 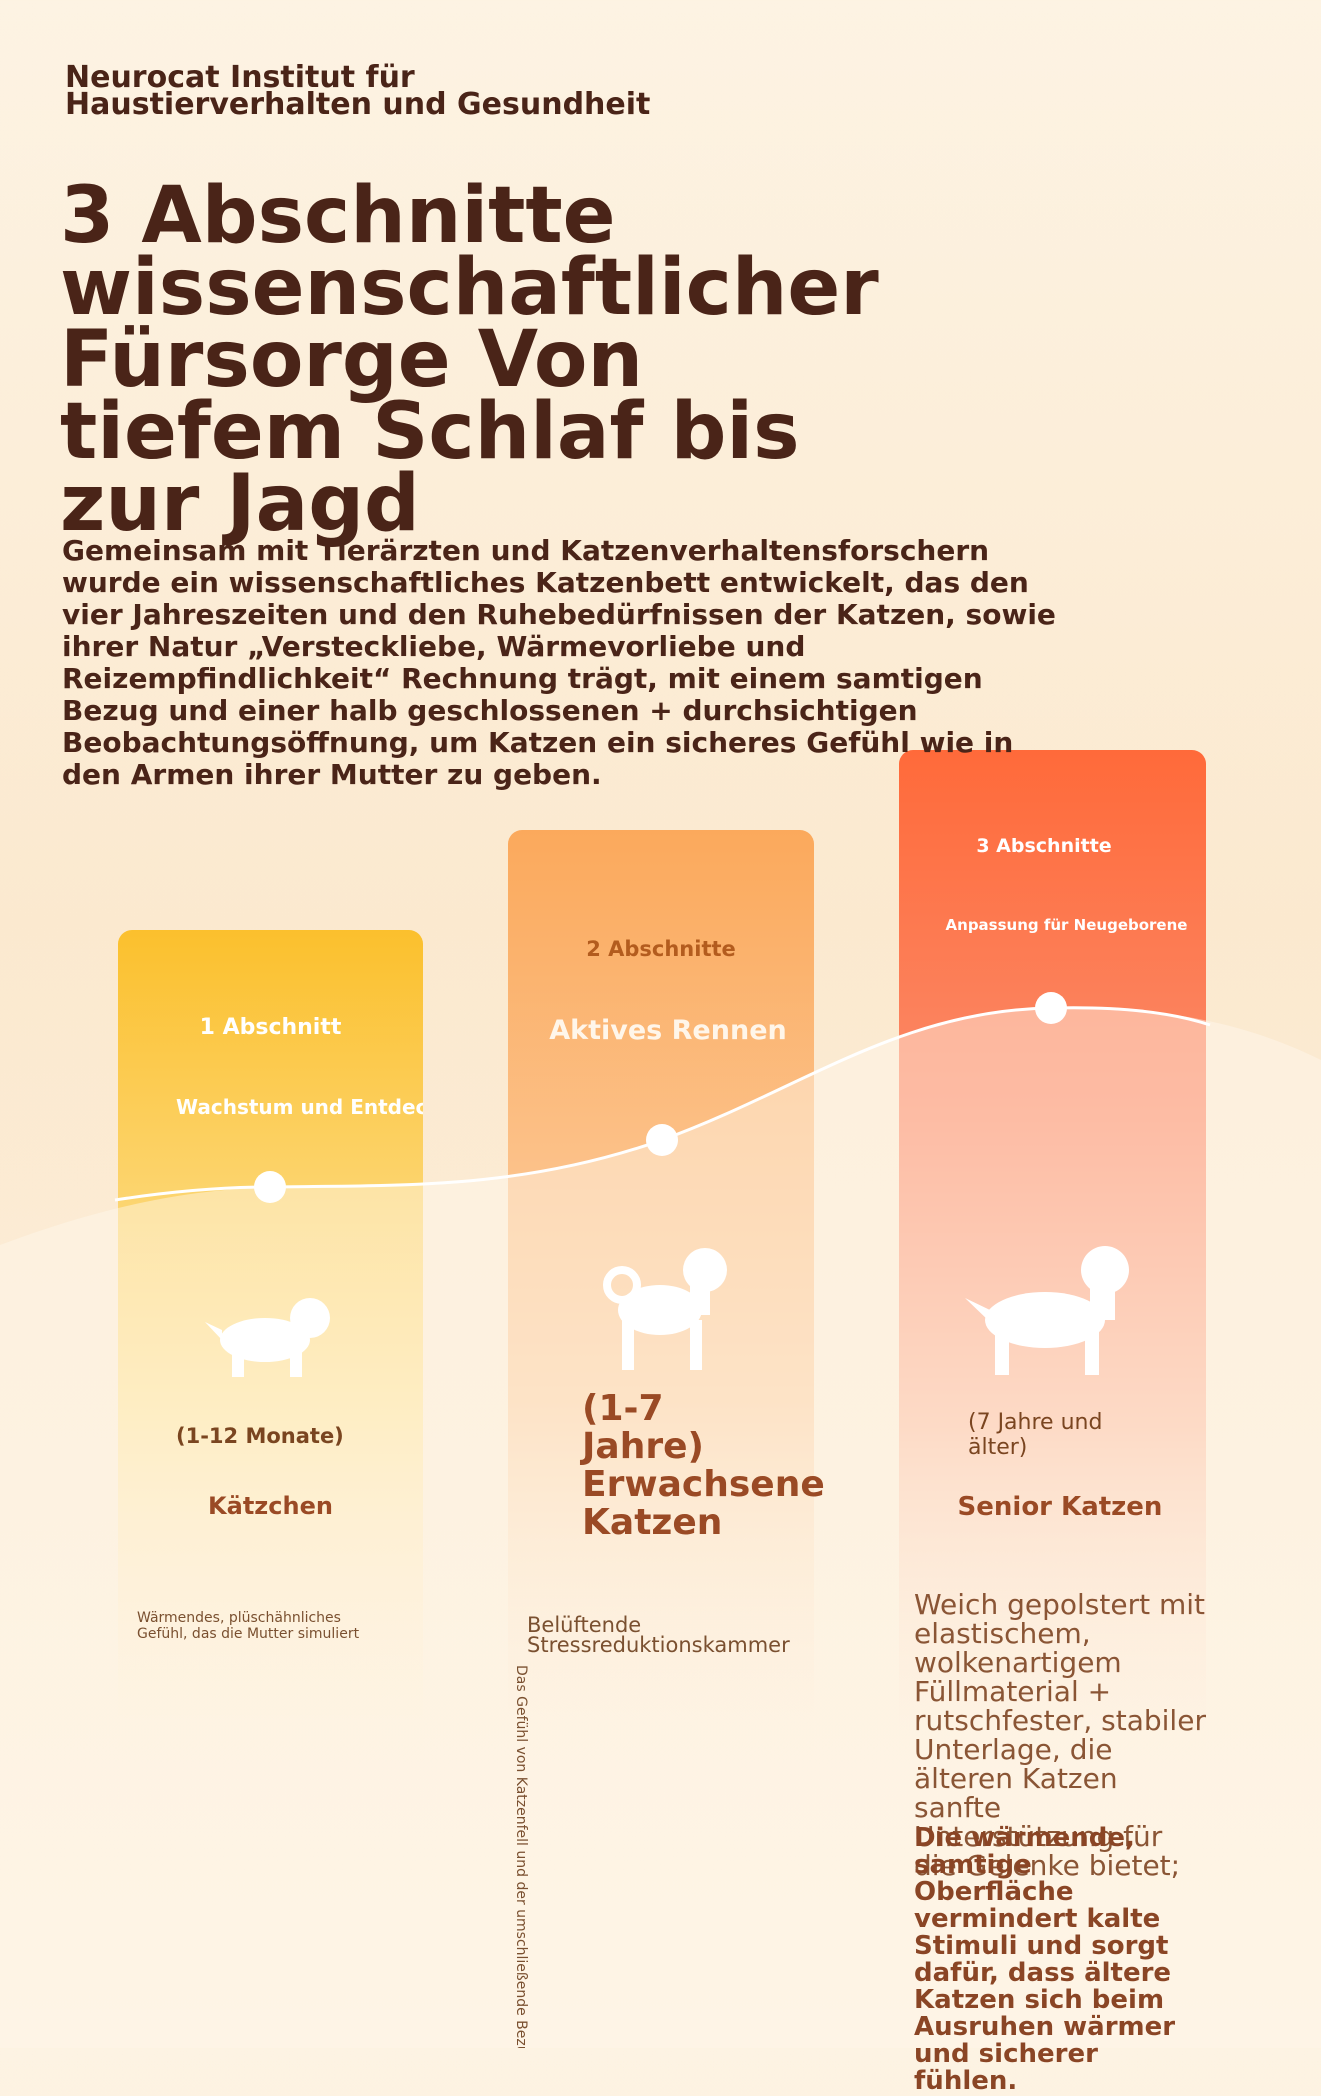 What do you see at coordinates (270, 1506) in the screenshot?
I see `stage-name: Kätzchen` at bounding box center [270, 1506].